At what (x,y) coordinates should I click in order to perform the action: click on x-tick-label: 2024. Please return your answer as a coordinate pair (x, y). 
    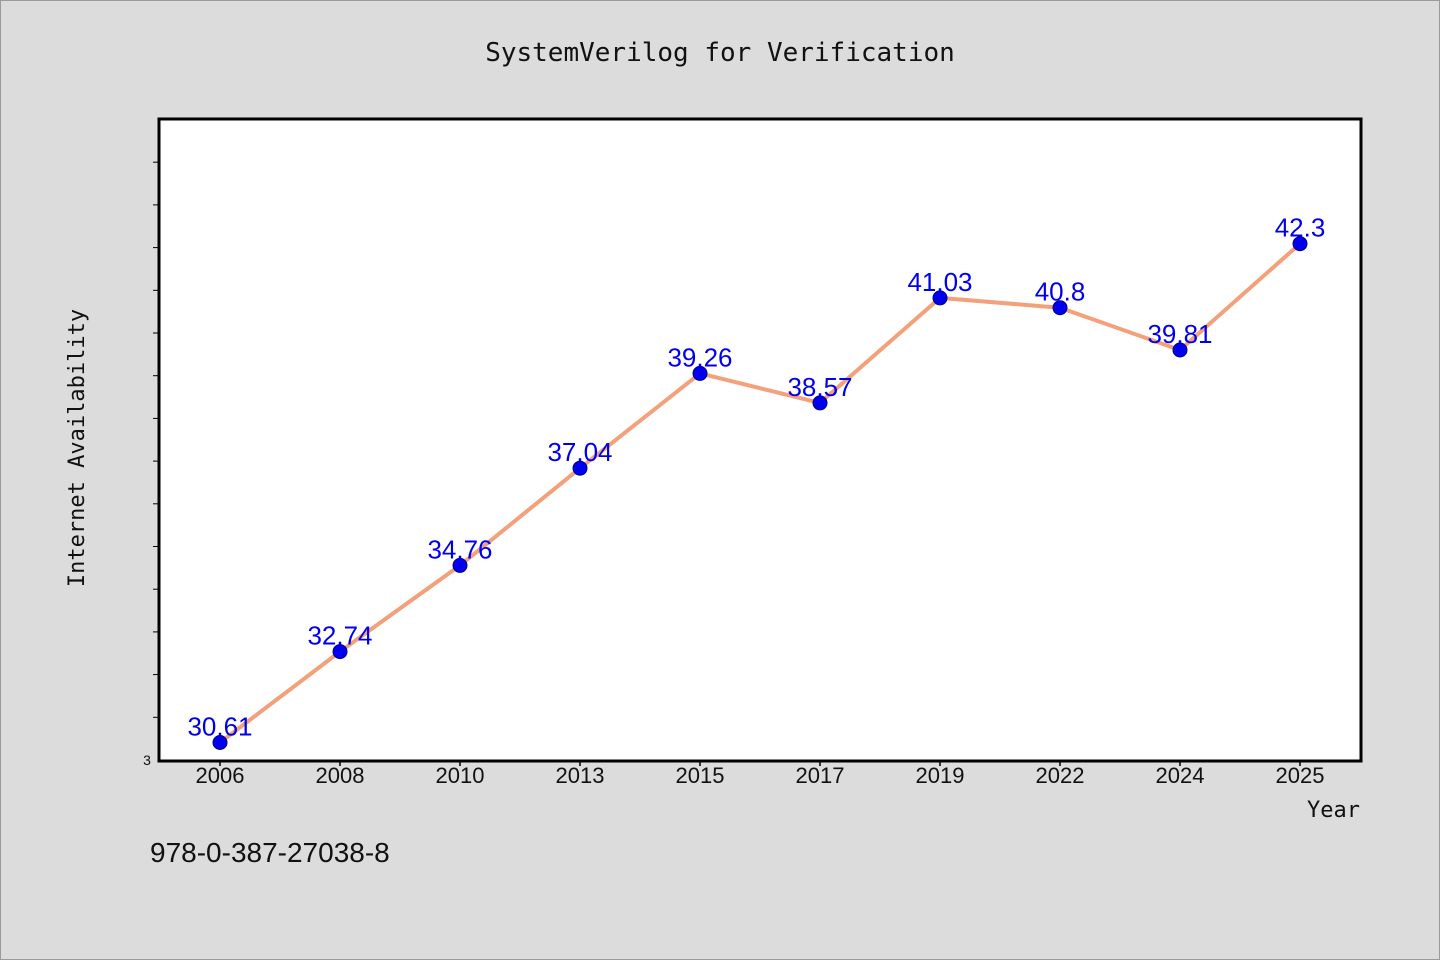
    Looking at the image, I should click on (1180, 775).